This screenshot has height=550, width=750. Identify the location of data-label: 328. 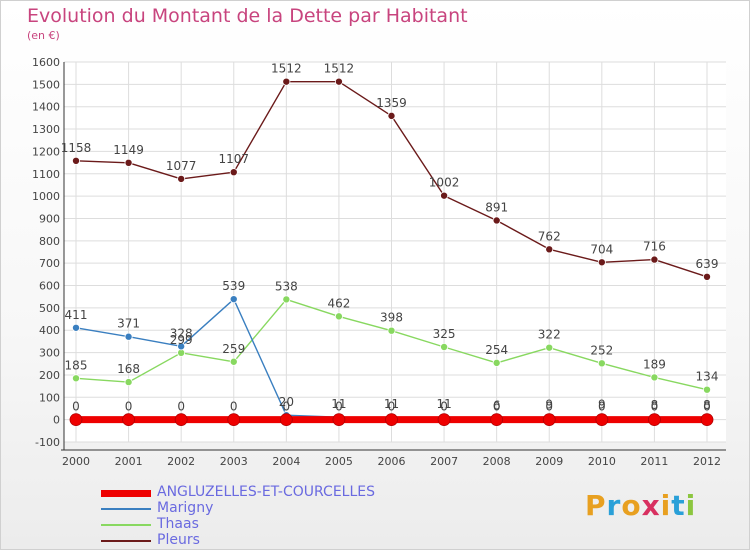
(181, 333).